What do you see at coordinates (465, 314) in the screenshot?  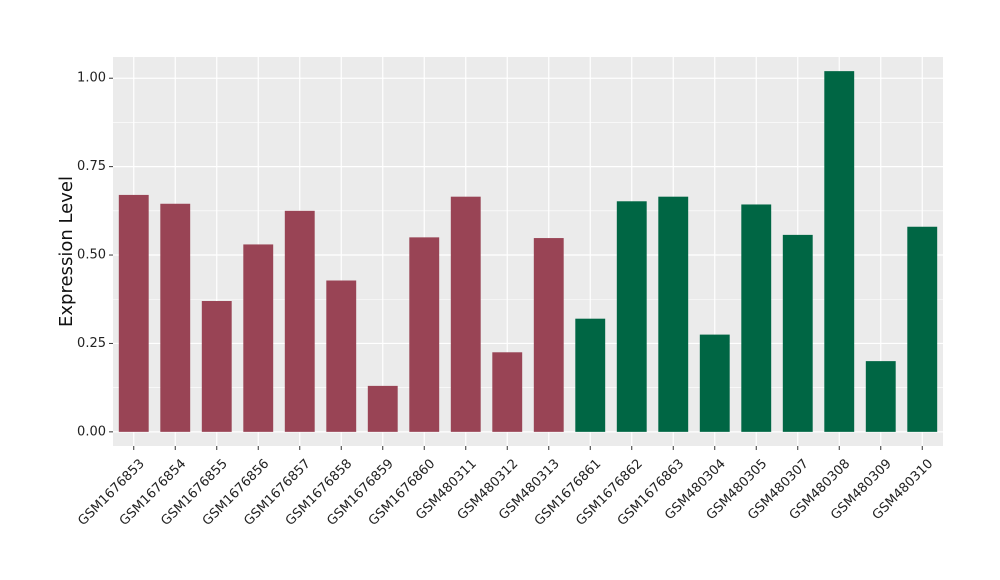 I see `bar-GSM480311` at bounding box center [465, 314].